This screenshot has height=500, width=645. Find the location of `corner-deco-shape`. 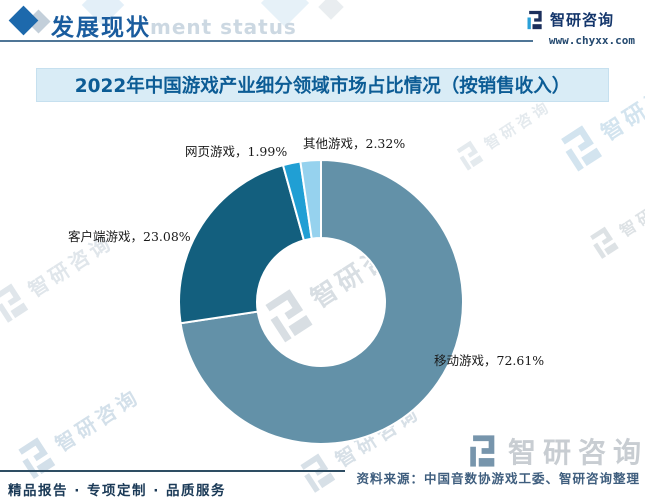

corner-deco-shape is located at coordinates (331, 10).